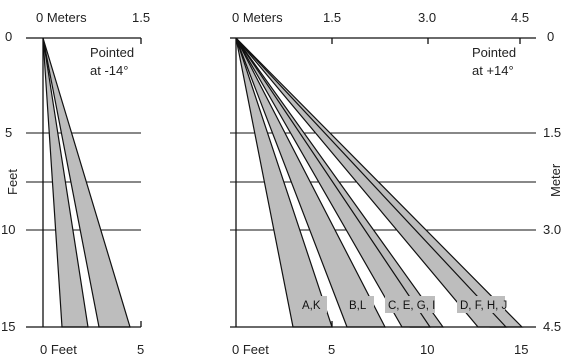  Describe the element at coordinates (58, 349) in the screenshot. I see `left-bottom-label-0: 0 Feet` at that location.